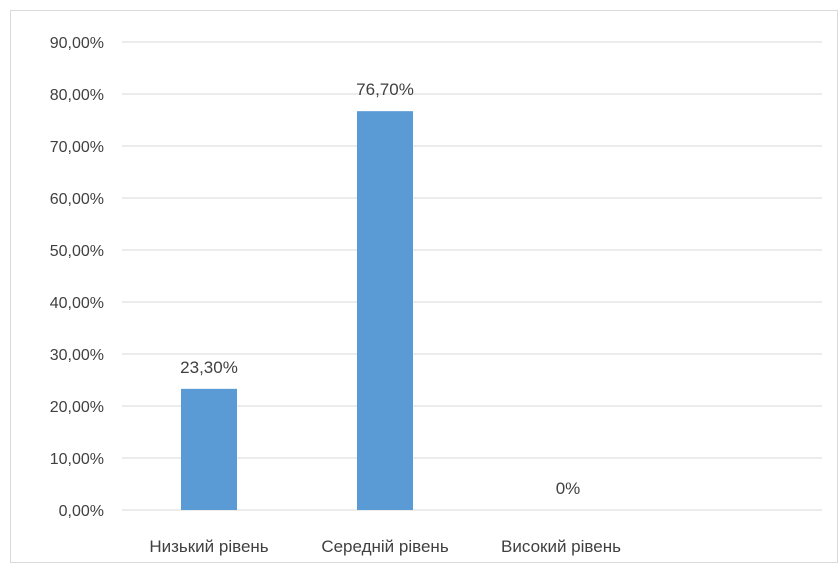 The image size is (840, 565). I want to click on y-tick-label: 40,00%, so click(77, 303).